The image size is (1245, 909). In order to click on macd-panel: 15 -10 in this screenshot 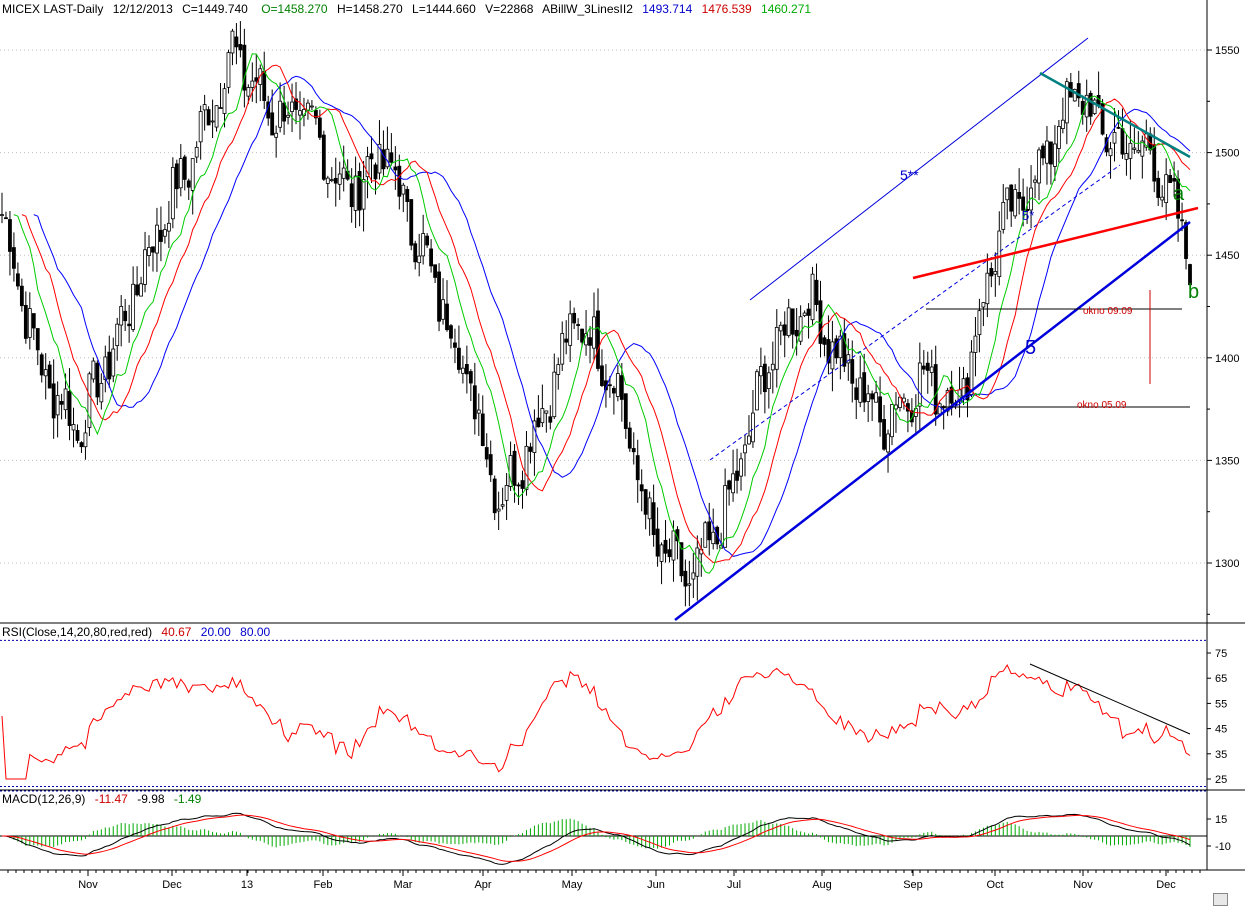, I will do `click(615, 827)`.